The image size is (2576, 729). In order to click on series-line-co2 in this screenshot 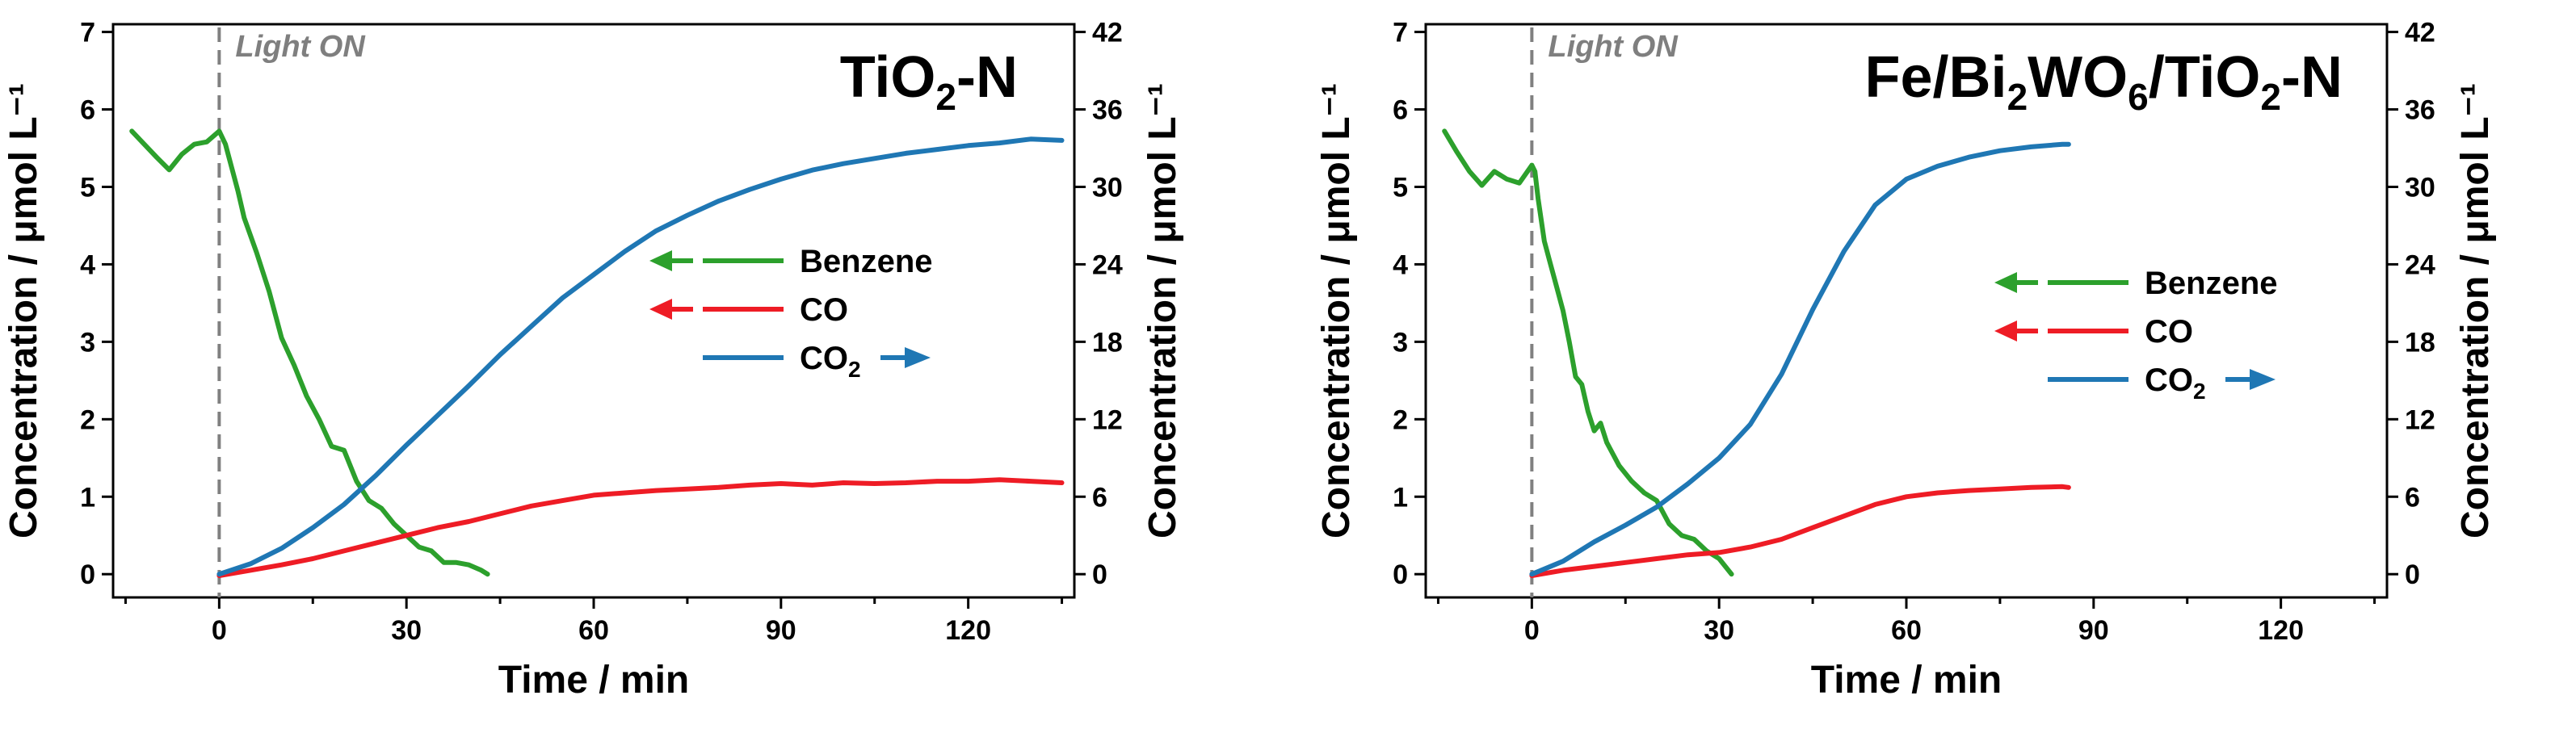, I will do `click(1800, 359)`.